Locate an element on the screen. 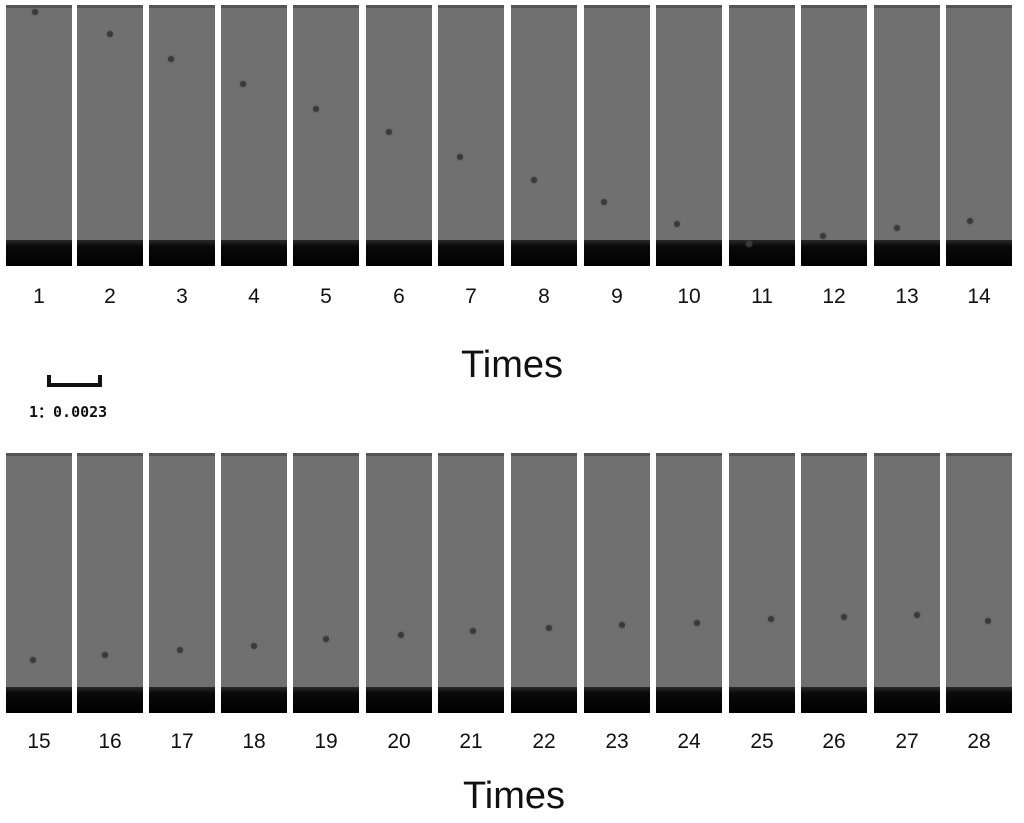 This screenshot has width=1024, height=823. frame-label: 15 is located at coordinates (39, 741).